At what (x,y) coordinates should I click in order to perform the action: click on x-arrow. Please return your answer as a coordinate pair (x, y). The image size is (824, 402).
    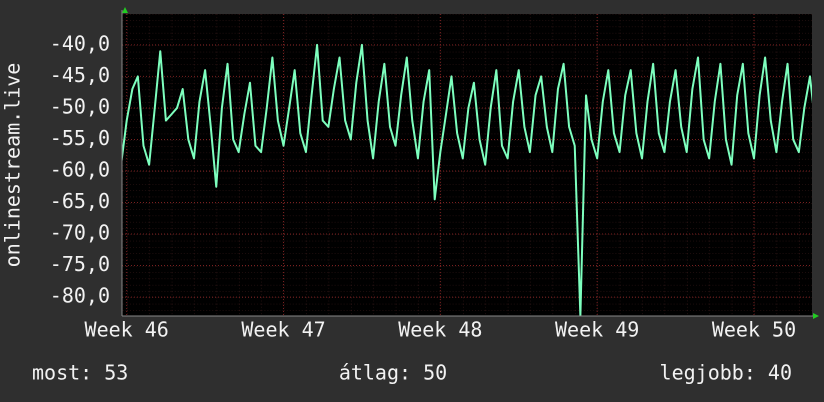
    Looking at the image, I should click on (816, 316).